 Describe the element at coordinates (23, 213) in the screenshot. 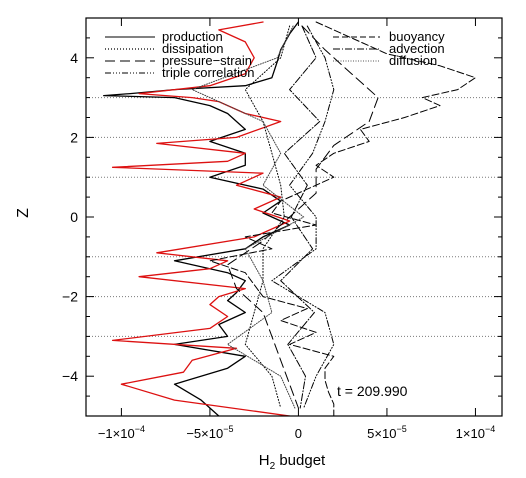

I see `y-axis-label: Z` at that location.